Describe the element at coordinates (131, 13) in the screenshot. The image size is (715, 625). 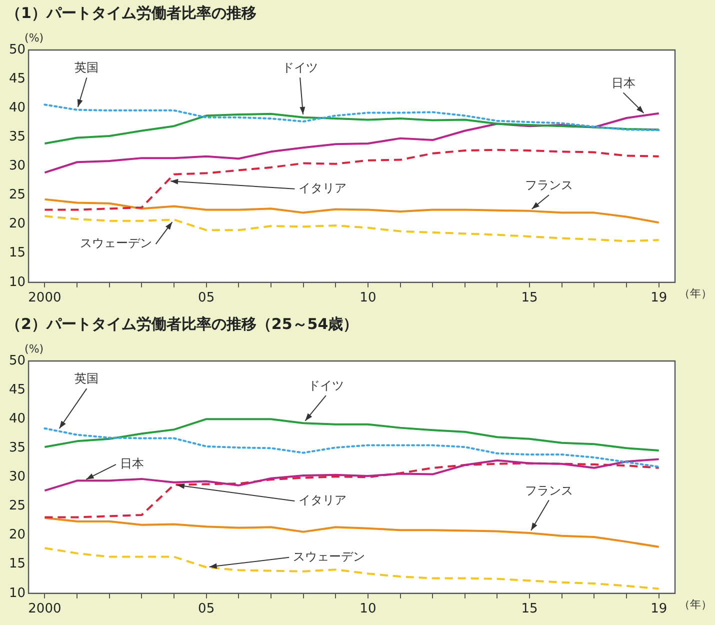
I see `chart-title: （1）パートタイム労働者比率の推移` at that location.